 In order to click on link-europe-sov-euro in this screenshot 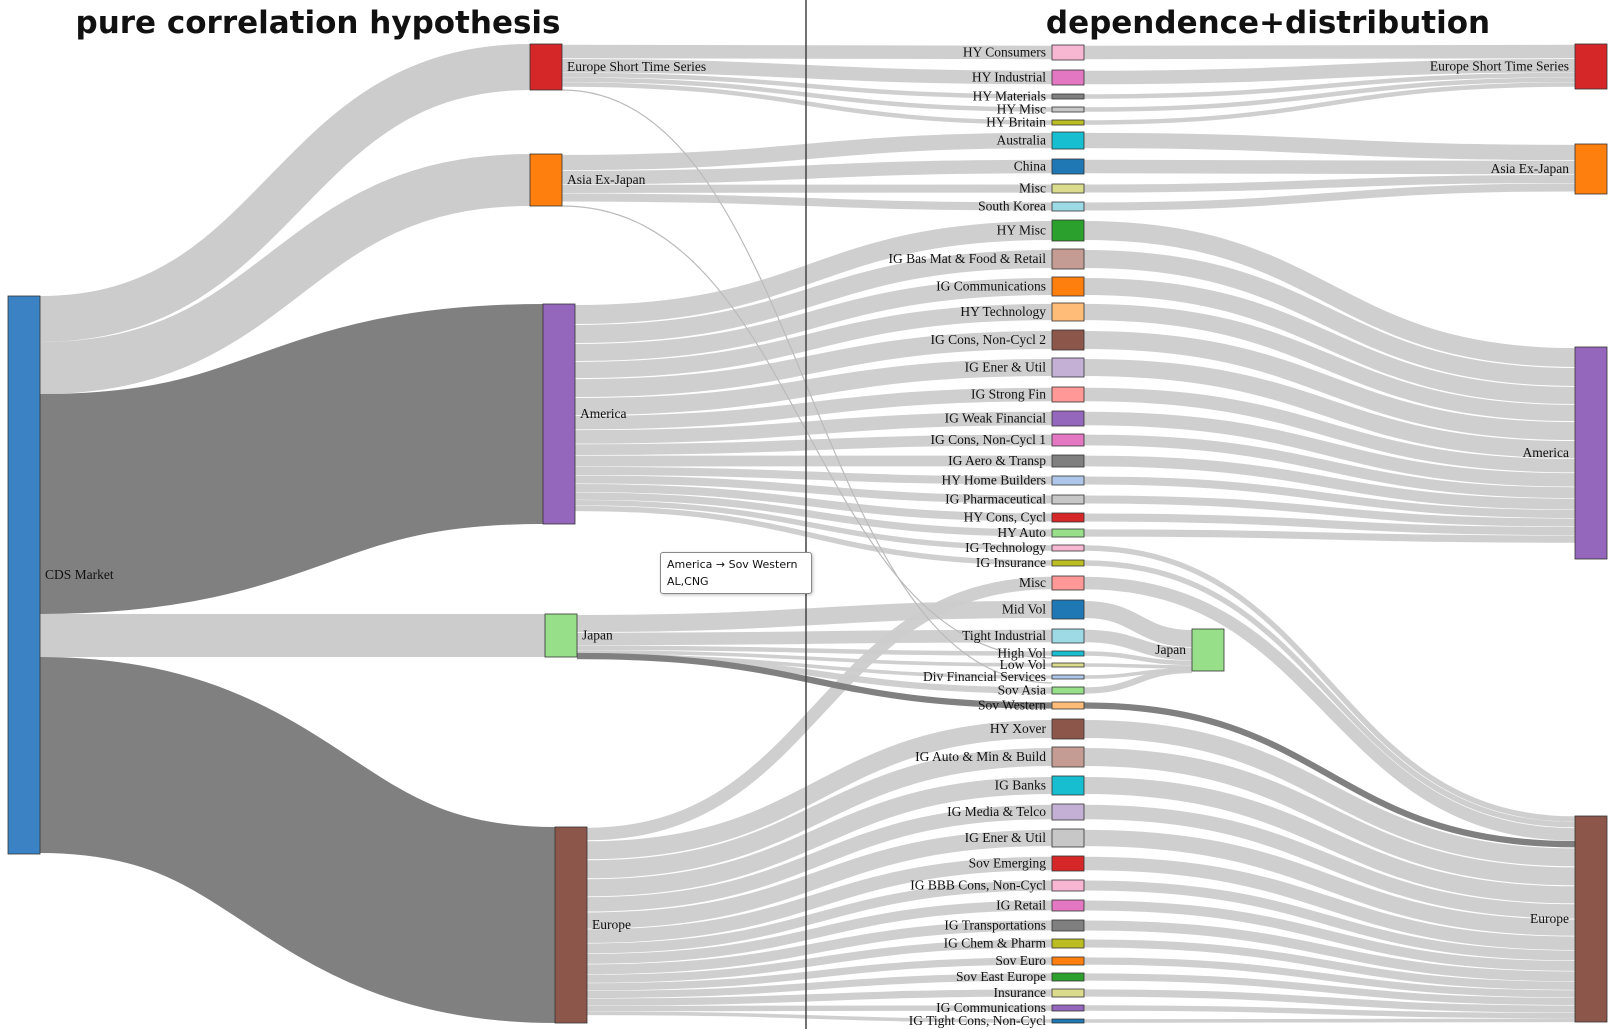, I will do `click(819, 974)`.